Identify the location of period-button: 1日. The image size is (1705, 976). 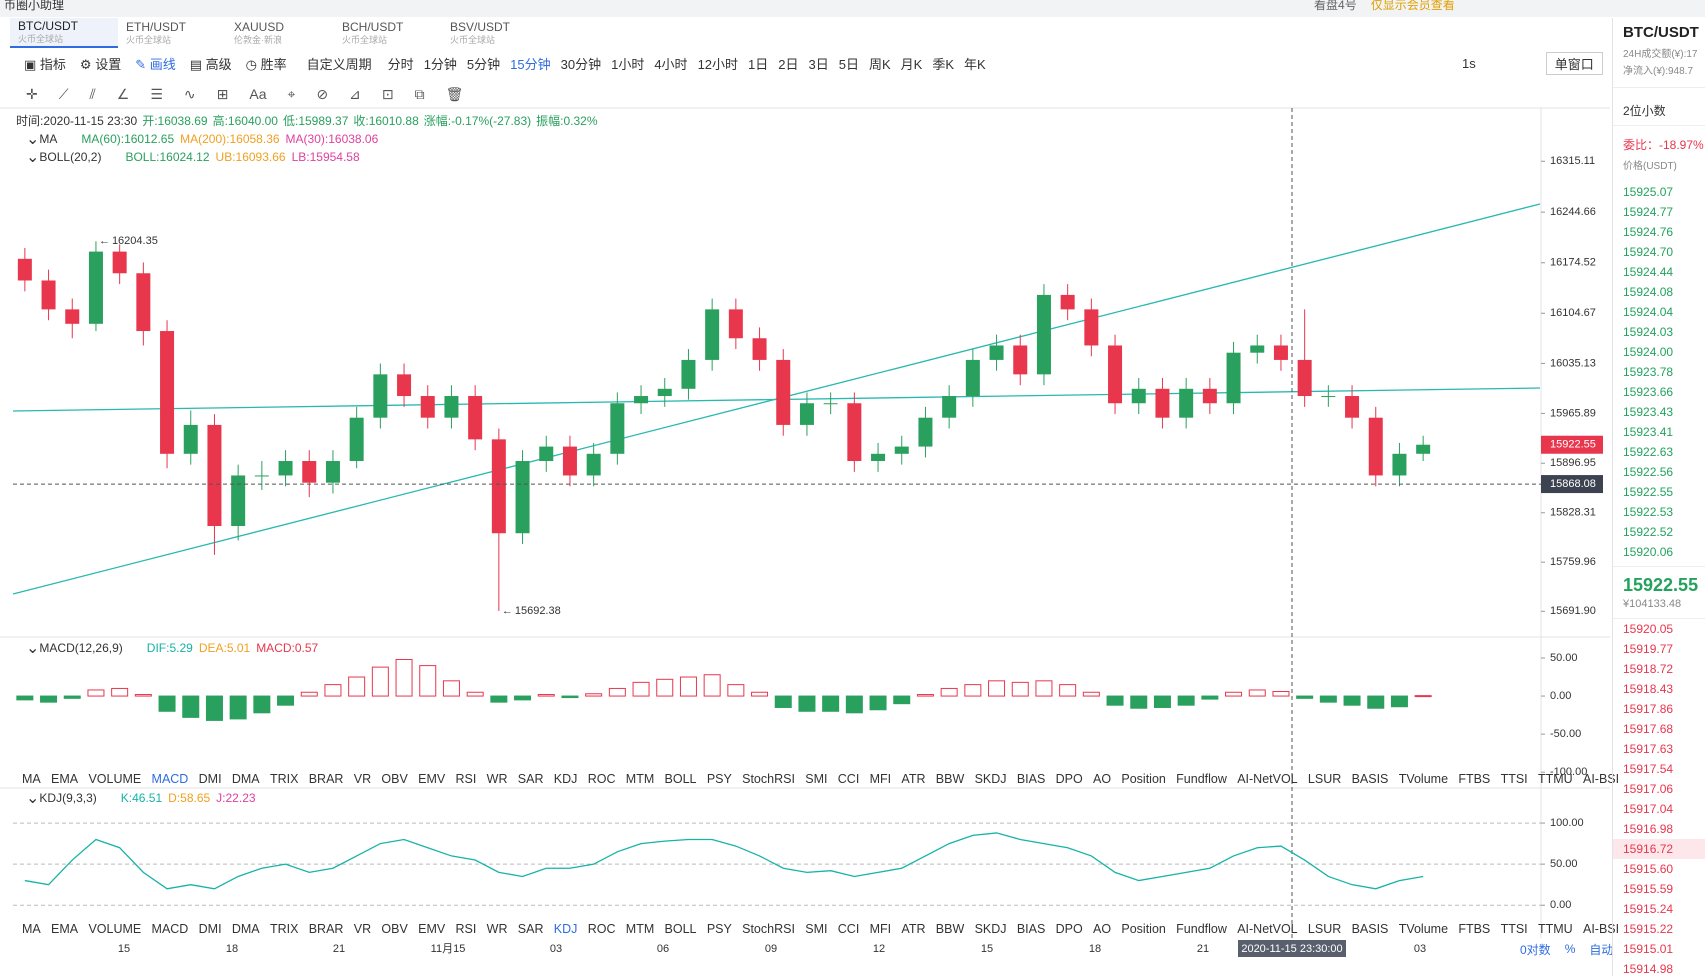
(758, 64).